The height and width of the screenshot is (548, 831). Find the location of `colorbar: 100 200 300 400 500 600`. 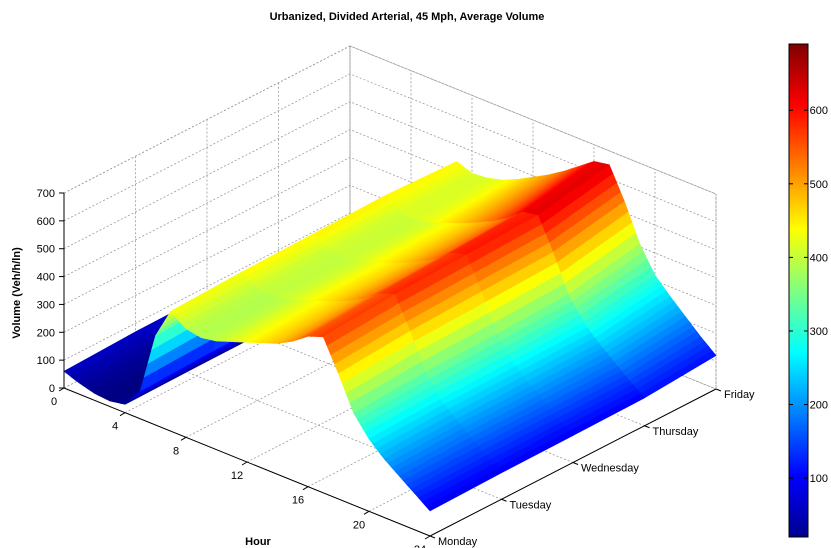

colorbar: 100 200 300 400 500 600 is located at coordinates (808, 290).